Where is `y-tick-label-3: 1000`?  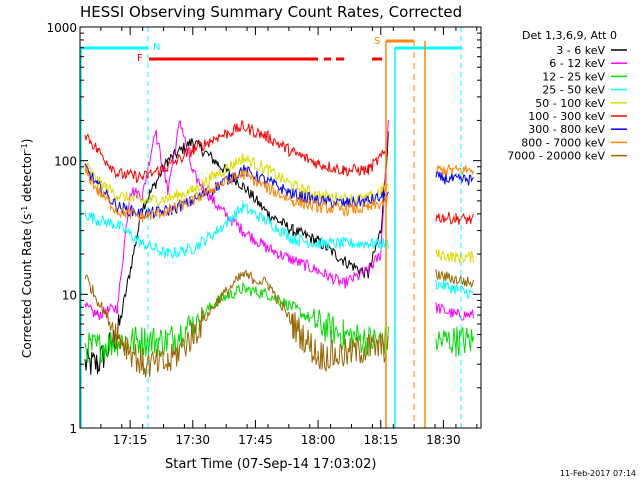 y-tick-label-3: 1000 is located at coordinates (61, 28).